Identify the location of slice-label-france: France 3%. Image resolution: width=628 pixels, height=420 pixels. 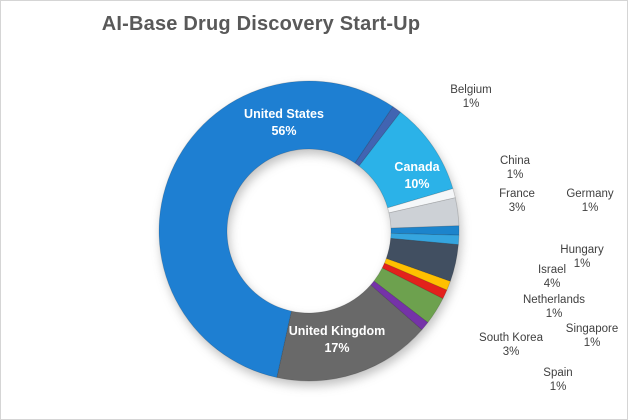
(517, 201).